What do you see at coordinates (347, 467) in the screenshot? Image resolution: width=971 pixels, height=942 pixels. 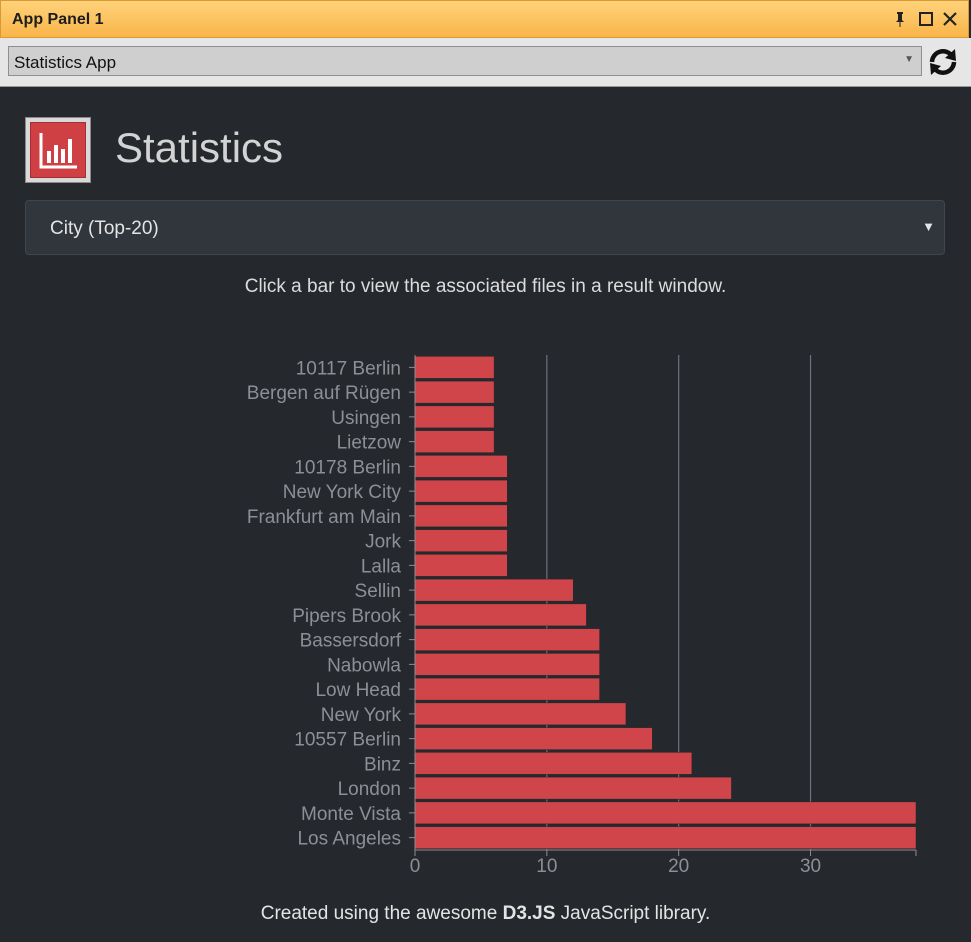 I see `y-tick-label-4: 10178 Berlin` at bounding box center [347, 467].